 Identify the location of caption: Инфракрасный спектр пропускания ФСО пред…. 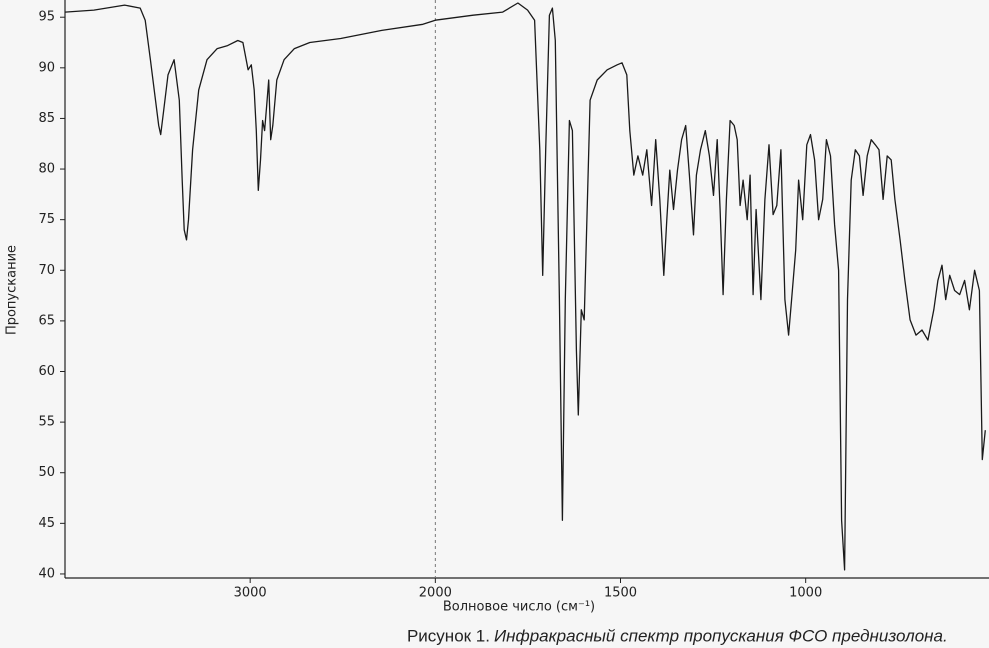
(721, 635).